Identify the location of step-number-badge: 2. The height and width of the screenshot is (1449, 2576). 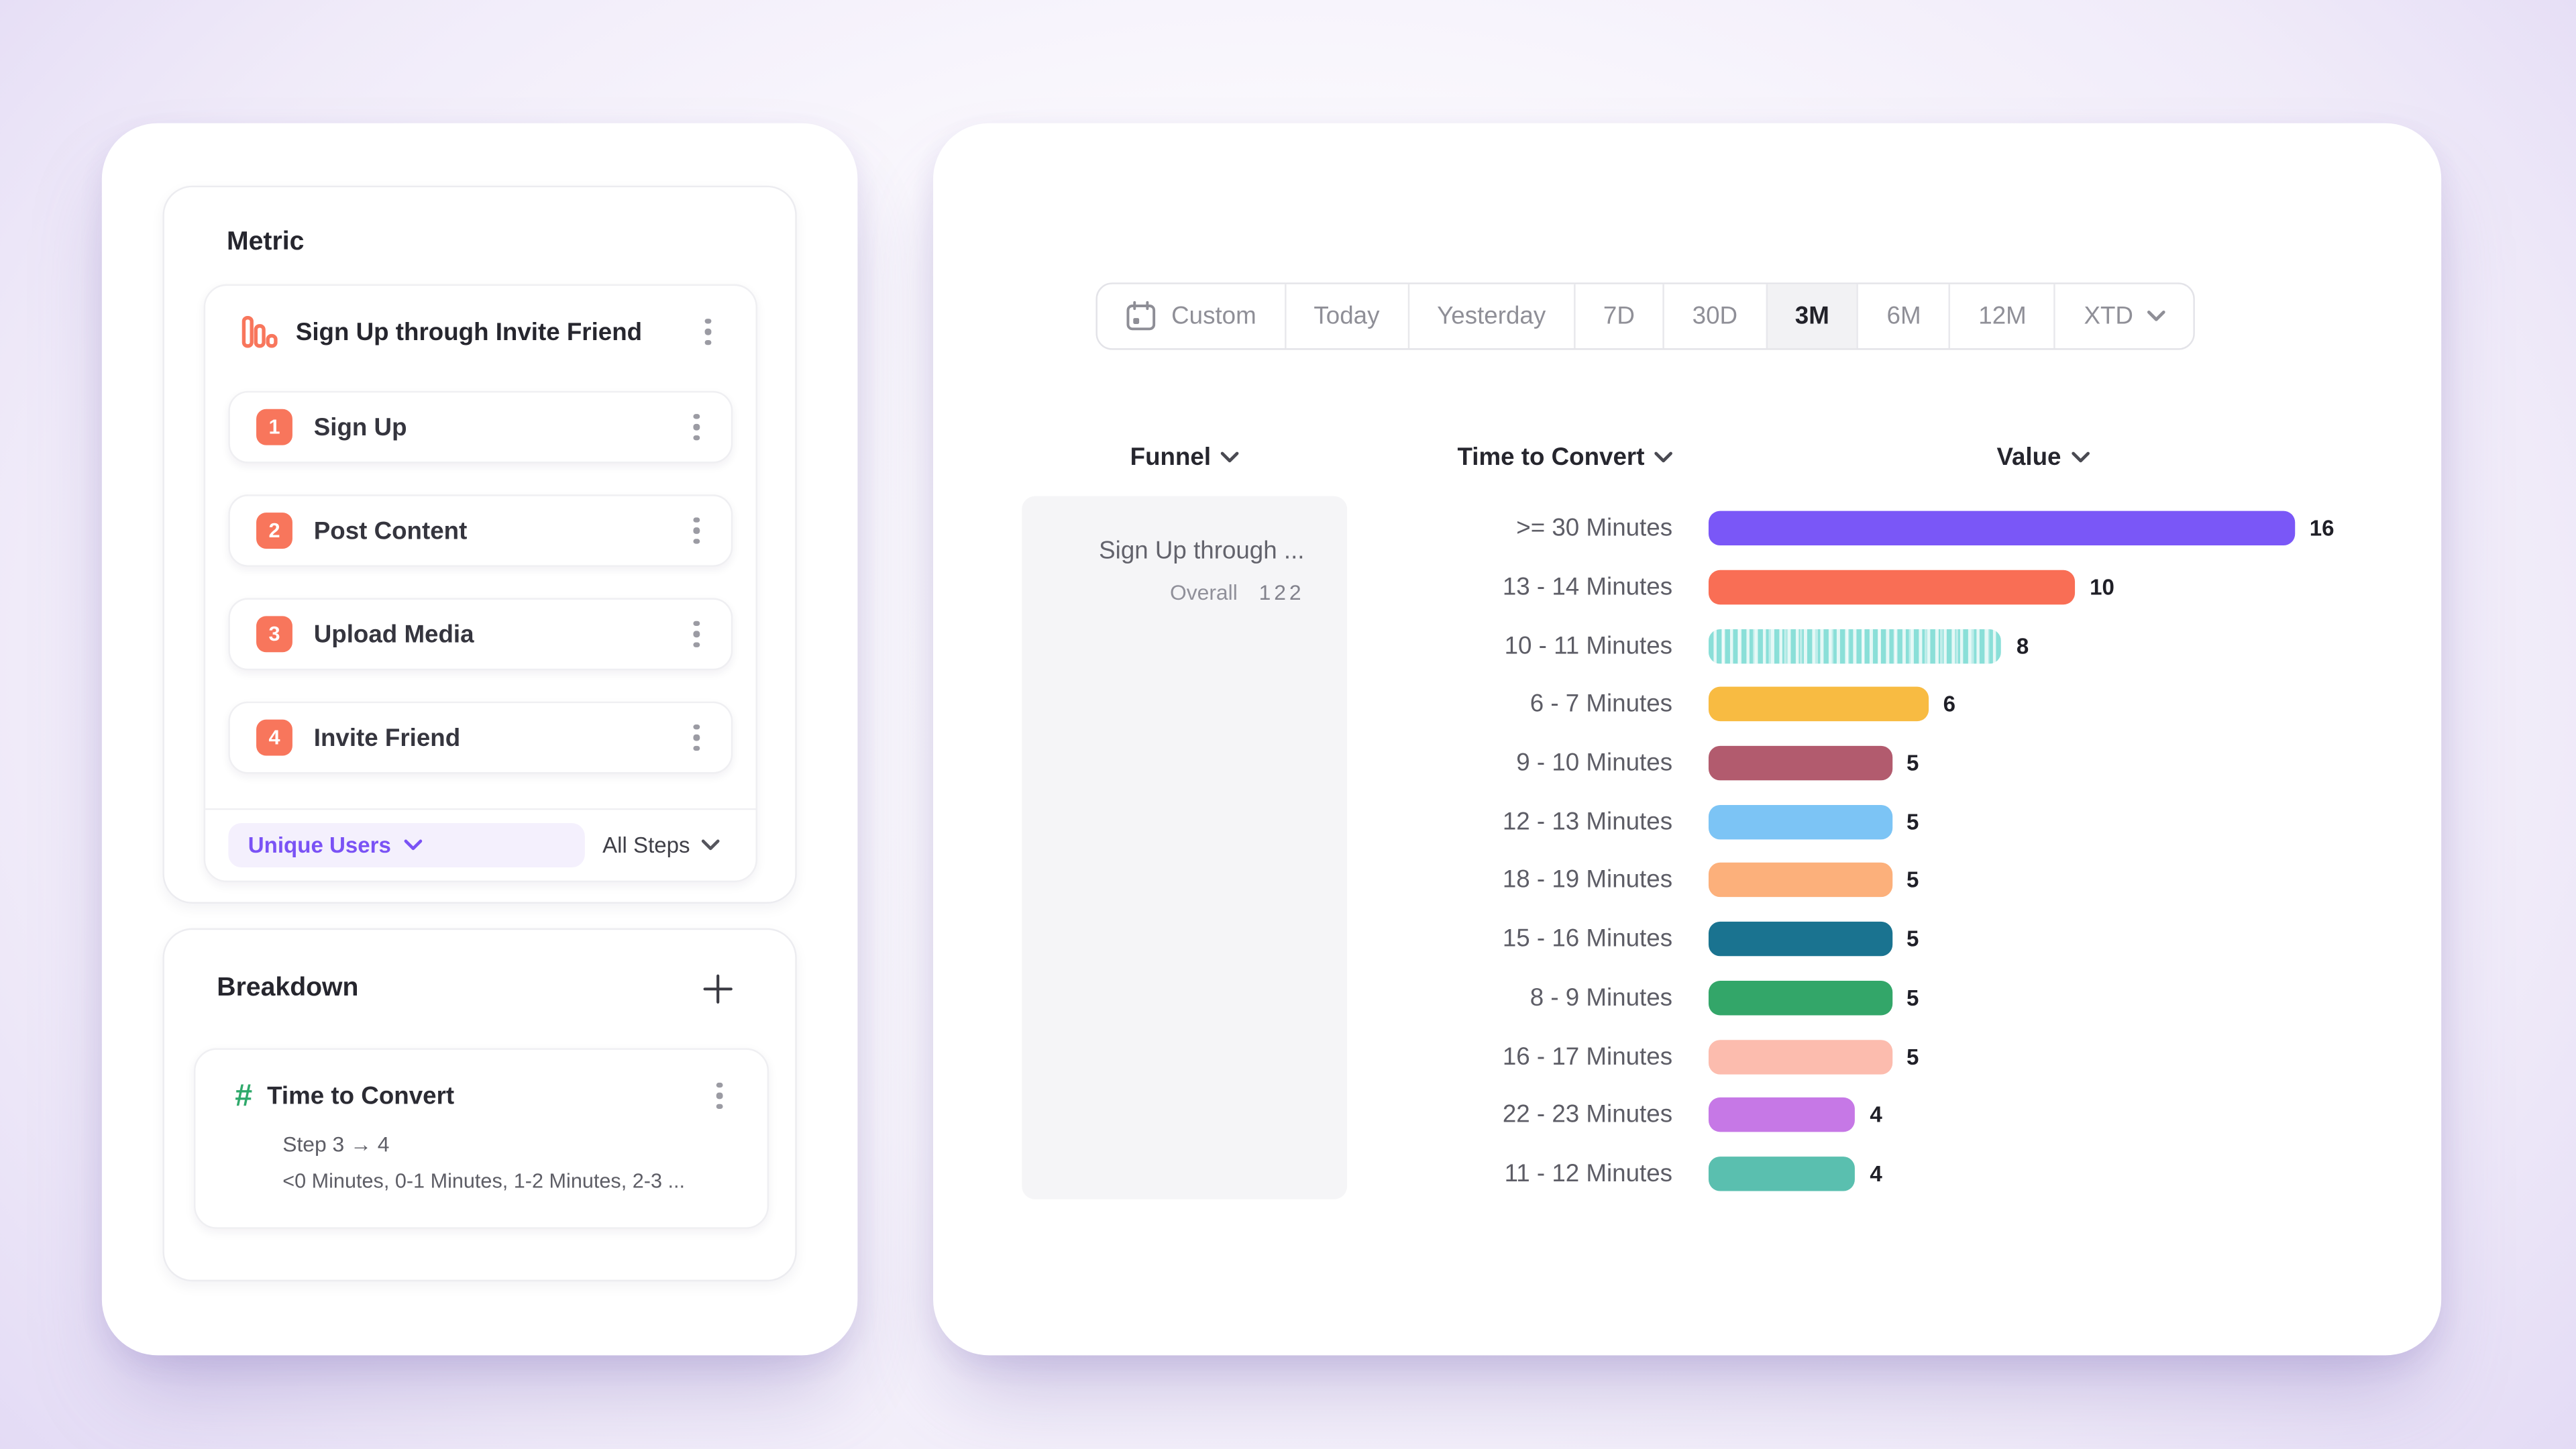
(274, 531).